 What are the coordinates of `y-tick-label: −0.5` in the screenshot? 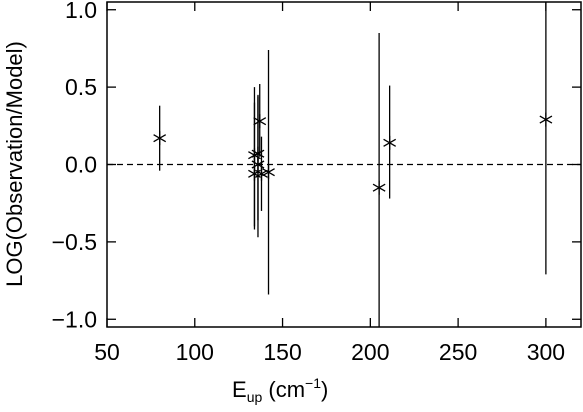 It's located at (74, 242).